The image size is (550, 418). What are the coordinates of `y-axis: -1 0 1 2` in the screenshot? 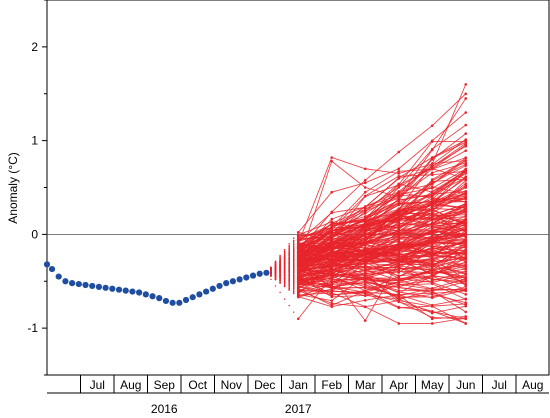 It's located at (37, 188).